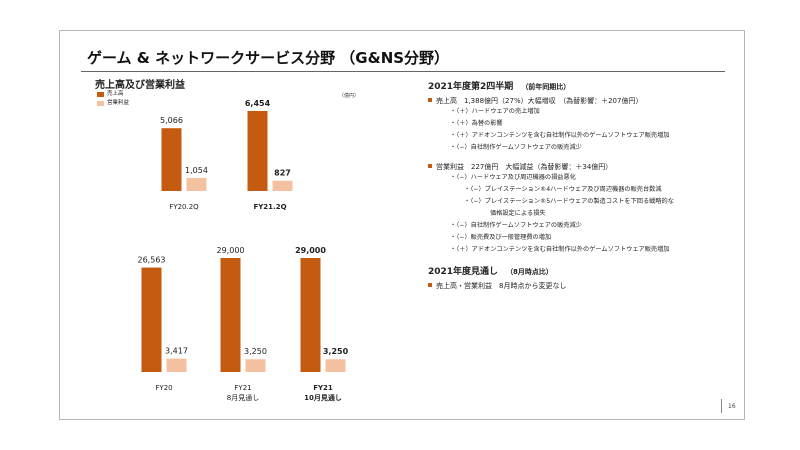  What do you see at coordinates (578, 85) in the screenshot?
I see `q2-heading: 2021年度第2四半期 （前年同期比）` at bounding box center [578, 85].